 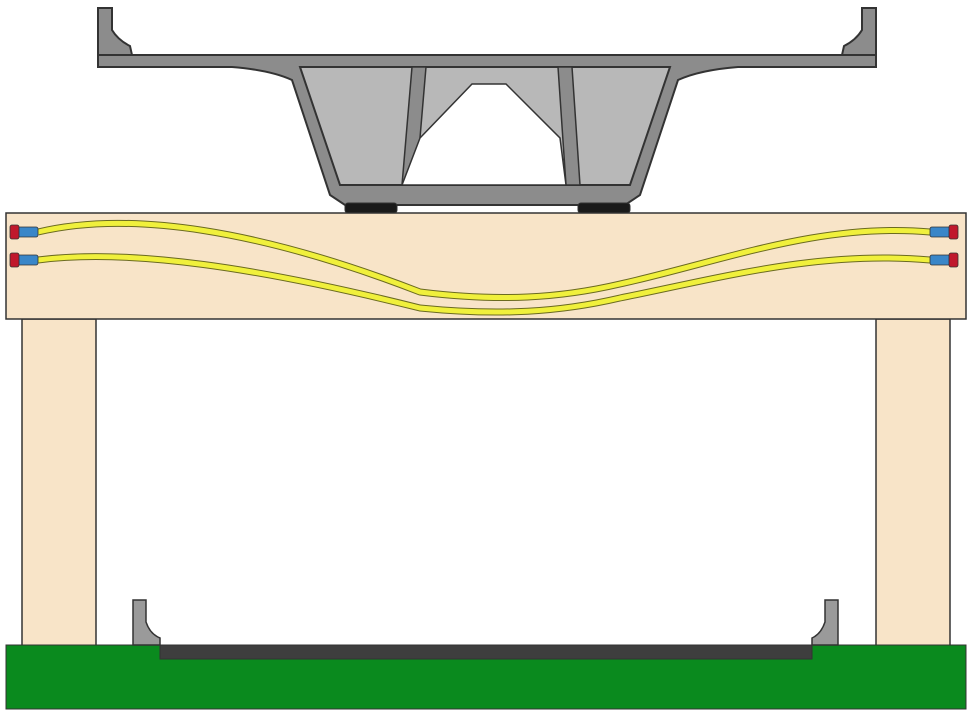 I want to click on anchorage-right-upper, so click(x=944, y=232).